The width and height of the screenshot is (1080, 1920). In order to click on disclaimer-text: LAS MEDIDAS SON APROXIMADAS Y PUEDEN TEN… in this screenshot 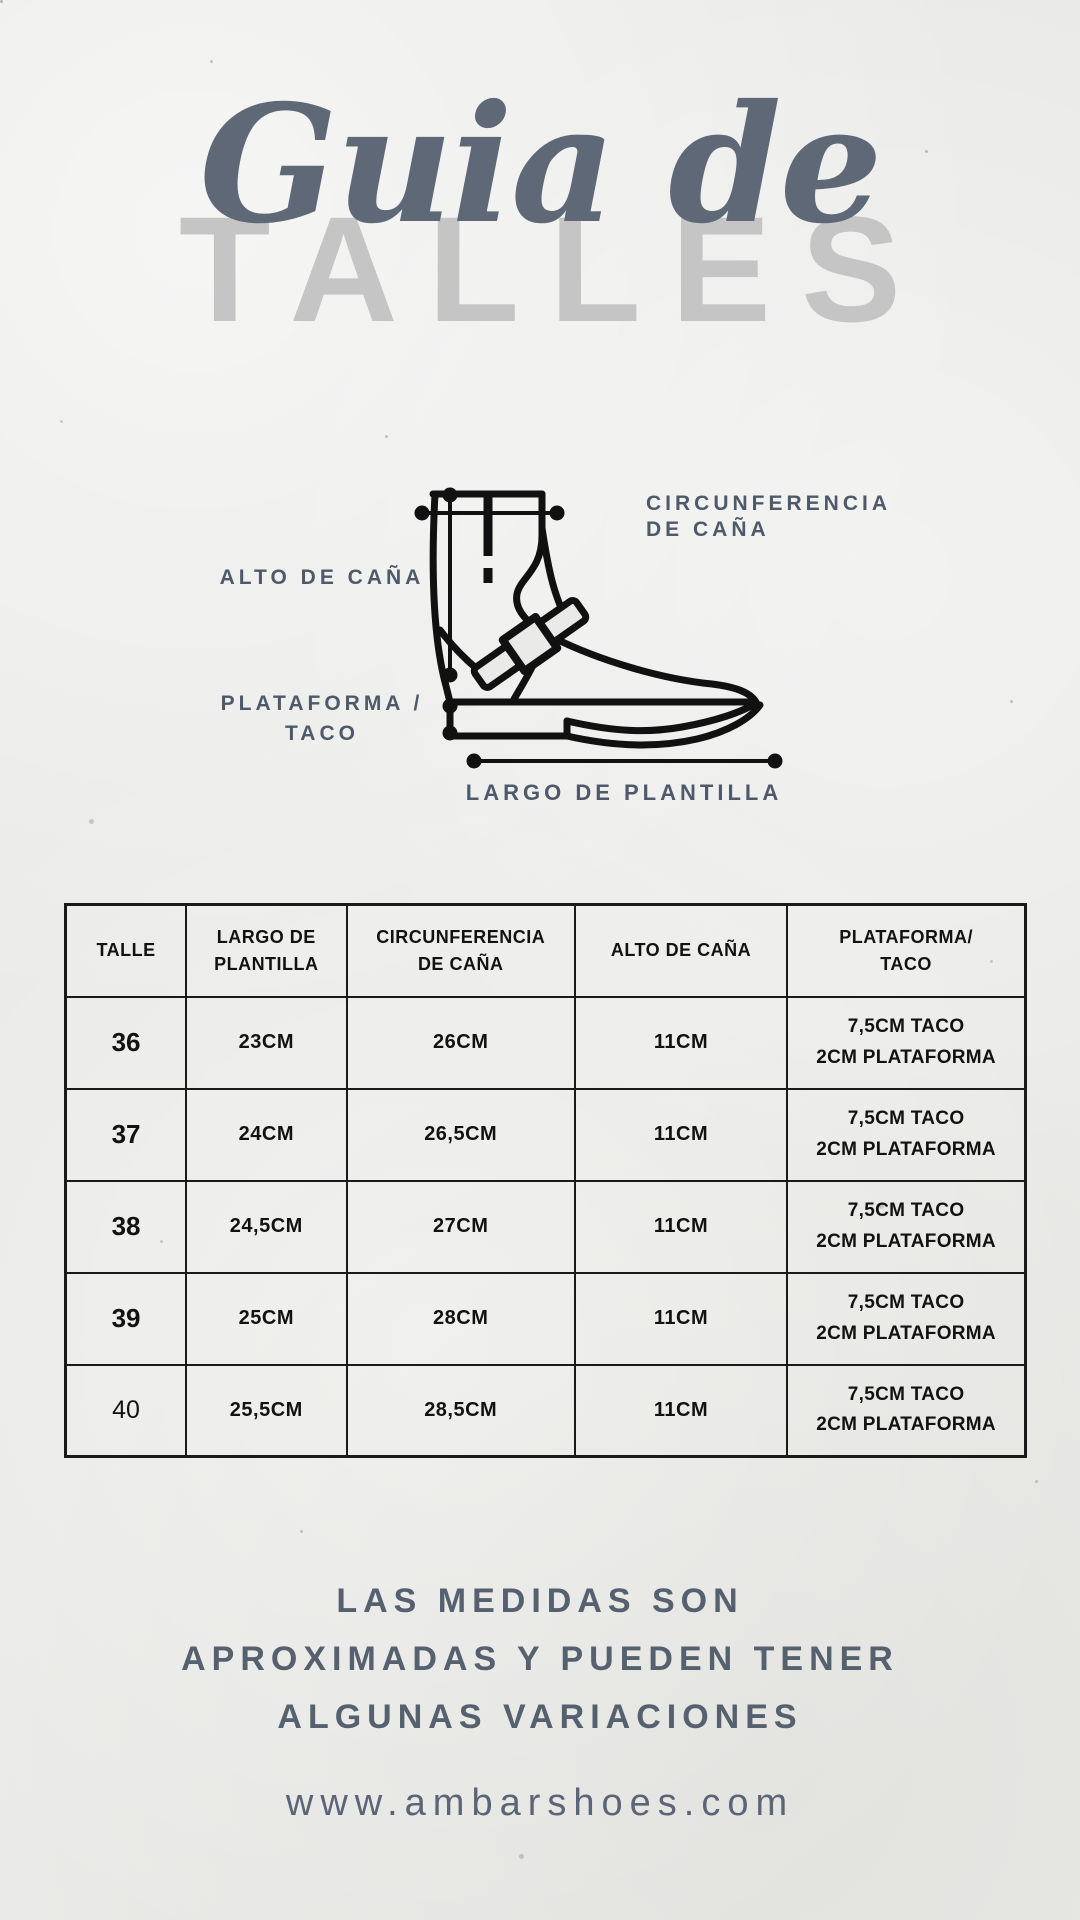, I will do `click(540, 1659)`.